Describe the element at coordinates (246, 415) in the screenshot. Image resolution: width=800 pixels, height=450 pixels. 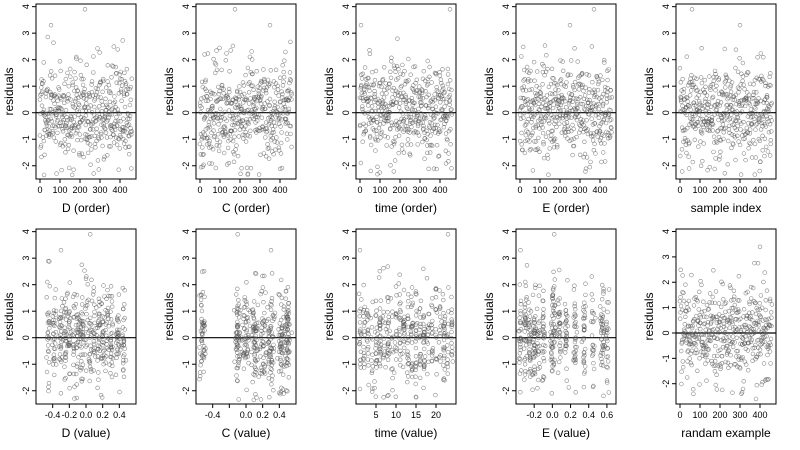
I see `x-tick-label: 0.0` at that location.